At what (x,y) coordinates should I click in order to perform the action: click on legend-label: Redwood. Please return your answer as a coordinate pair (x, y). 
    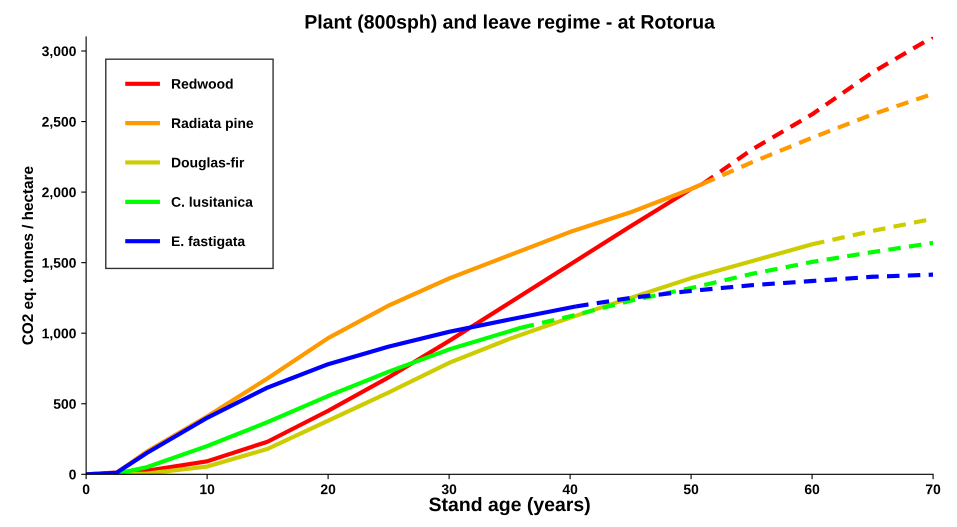
    Looking at the image, I should click on (202, 83).